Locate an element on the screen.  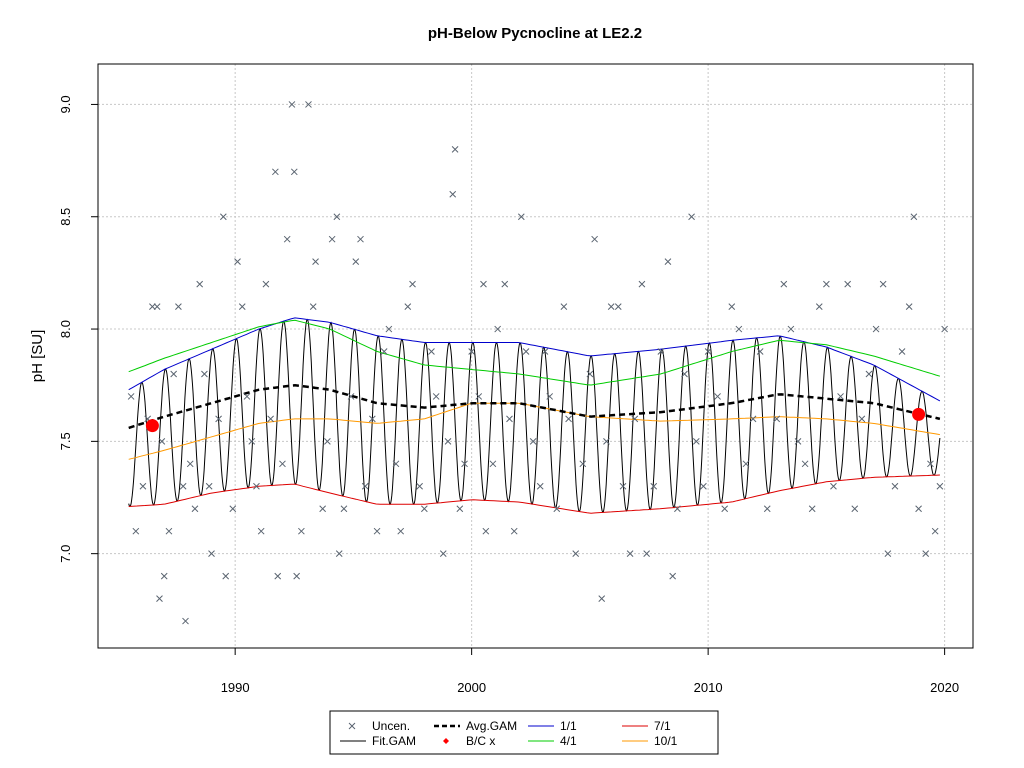
legend: Uncen. Avg.GAM 1/1 7/1 Fit.GAM B/C x 4/1 10/1 is located at coordinates (524, 732).